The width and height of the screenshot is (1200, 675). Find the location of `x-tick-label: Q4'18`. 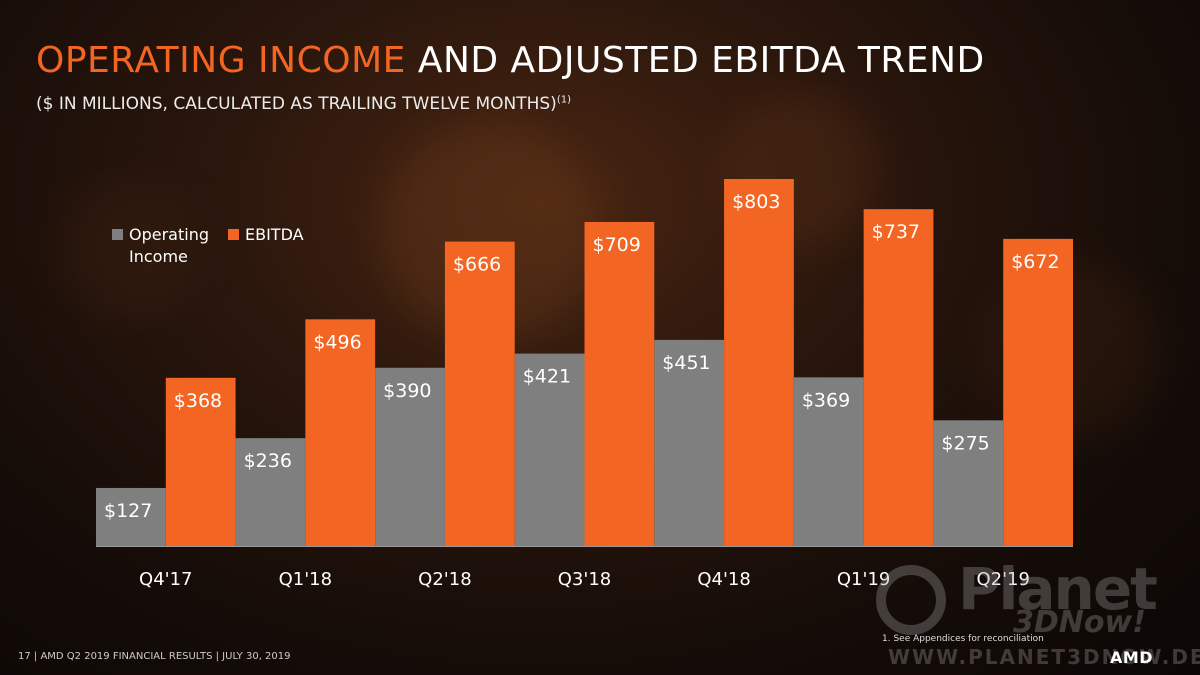

x-tick-label: Q4'18 is located at coordinates (723, 579).